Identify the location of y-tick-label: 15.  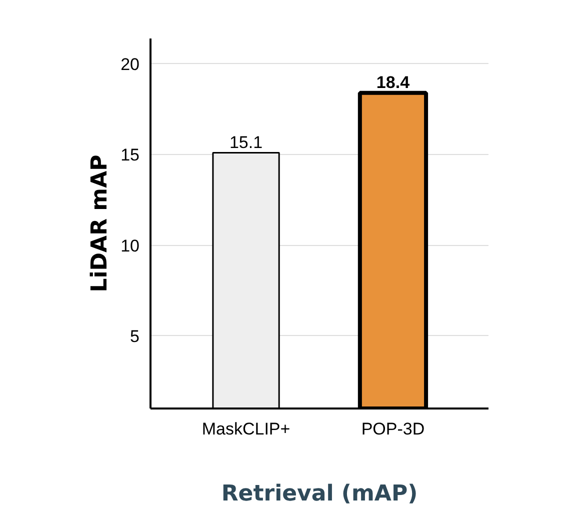
(130, 155).